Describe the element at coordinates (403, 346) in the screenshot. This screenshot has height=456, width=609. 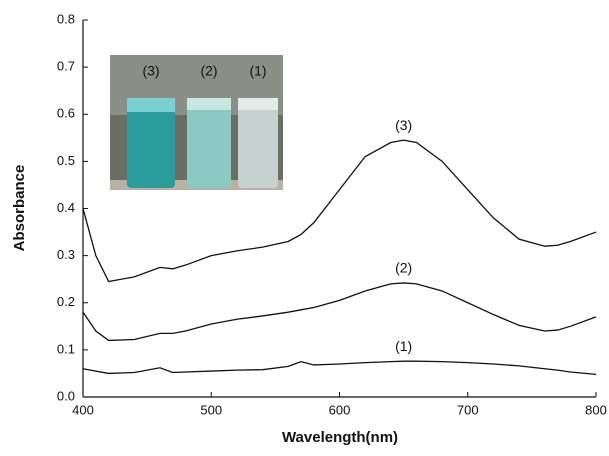
I see `series-label: (1)` at that location.